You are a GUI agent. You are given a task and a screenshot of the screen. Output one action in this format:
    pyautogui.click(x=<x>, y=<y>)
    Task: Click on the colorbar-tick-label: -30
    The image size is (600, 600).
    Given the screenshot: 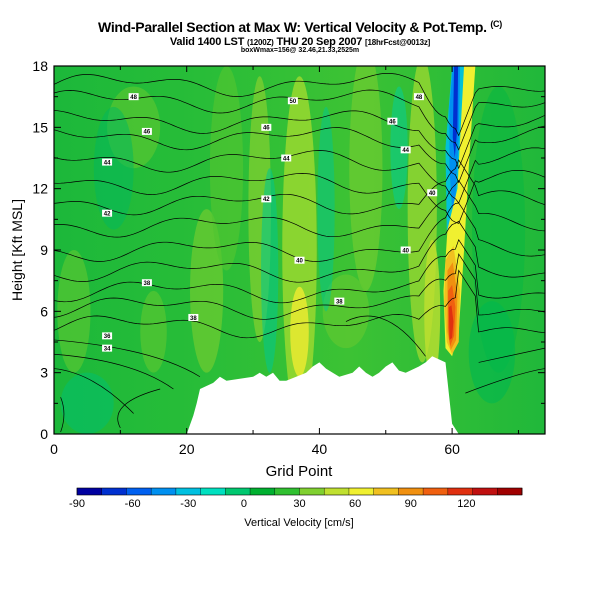 What is the action you would take?
    pyautogui.click(x=188, y=504)
    